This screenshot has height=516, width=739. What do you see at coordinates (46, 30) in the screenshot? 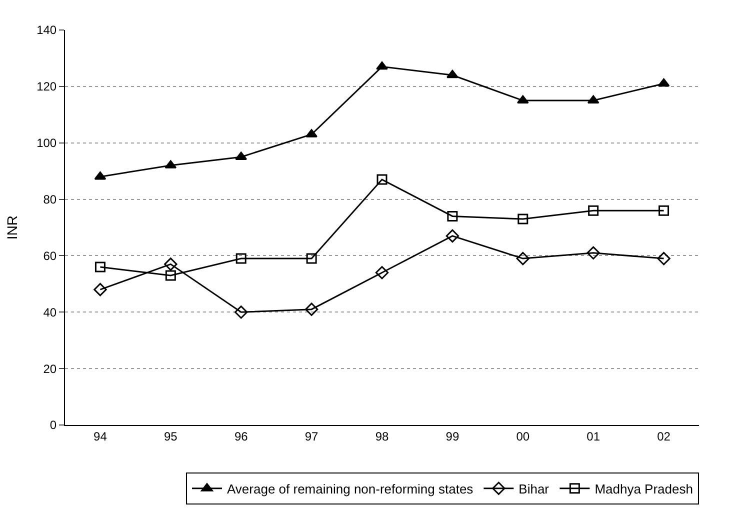
I see `y-tick-label: 140` at bounding box center [46, 30].